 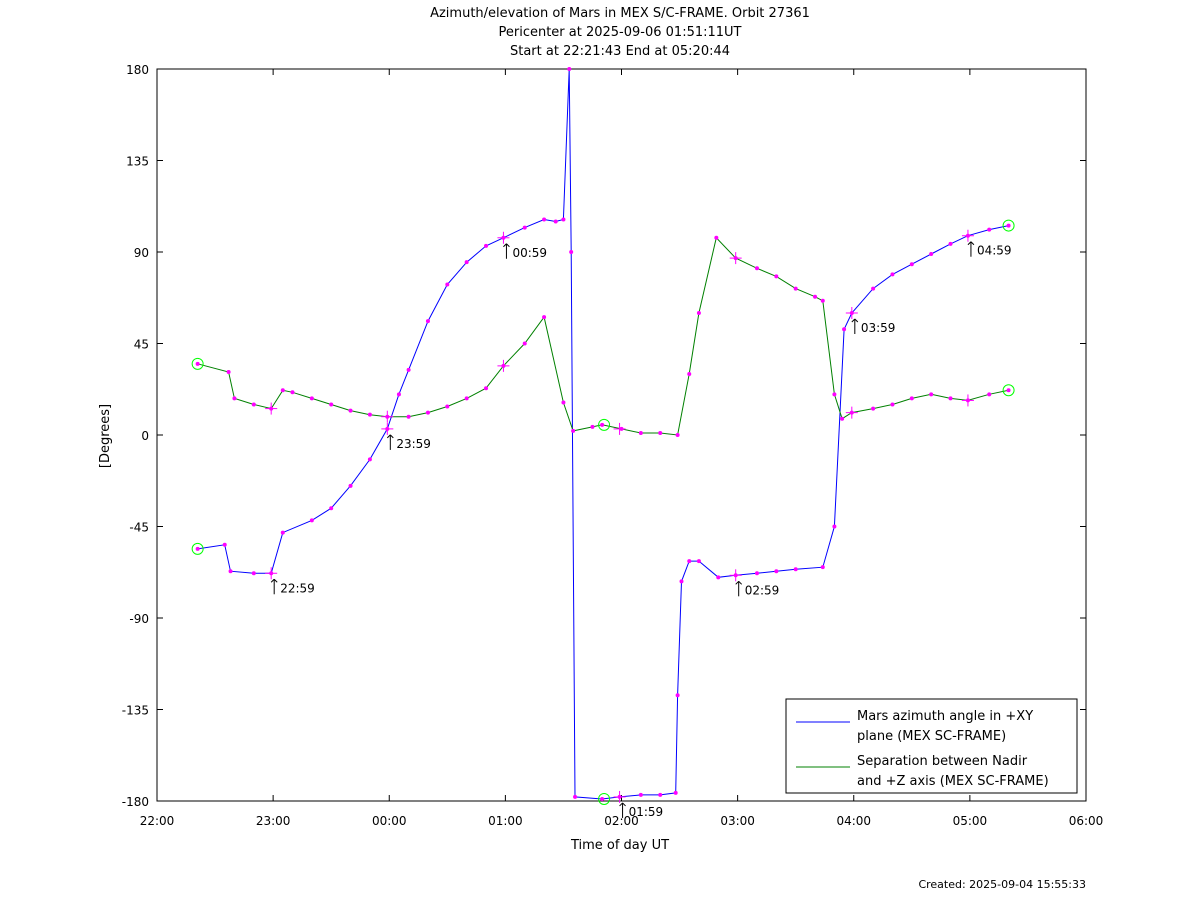 What do you see at coordinates (135, 802) in the screenshot?
I see `y-tick-label: -180` at bounding box center [135, 802].